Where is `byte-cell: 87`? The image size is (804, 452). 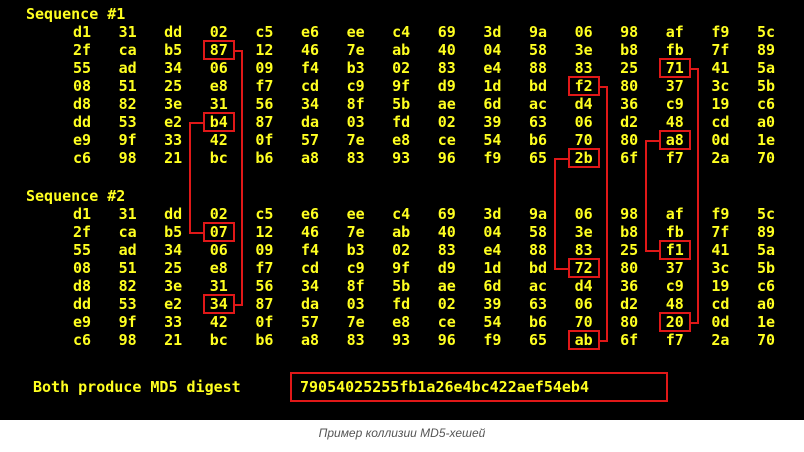 byte-cell: 87 is located at coordinates (218, 50).